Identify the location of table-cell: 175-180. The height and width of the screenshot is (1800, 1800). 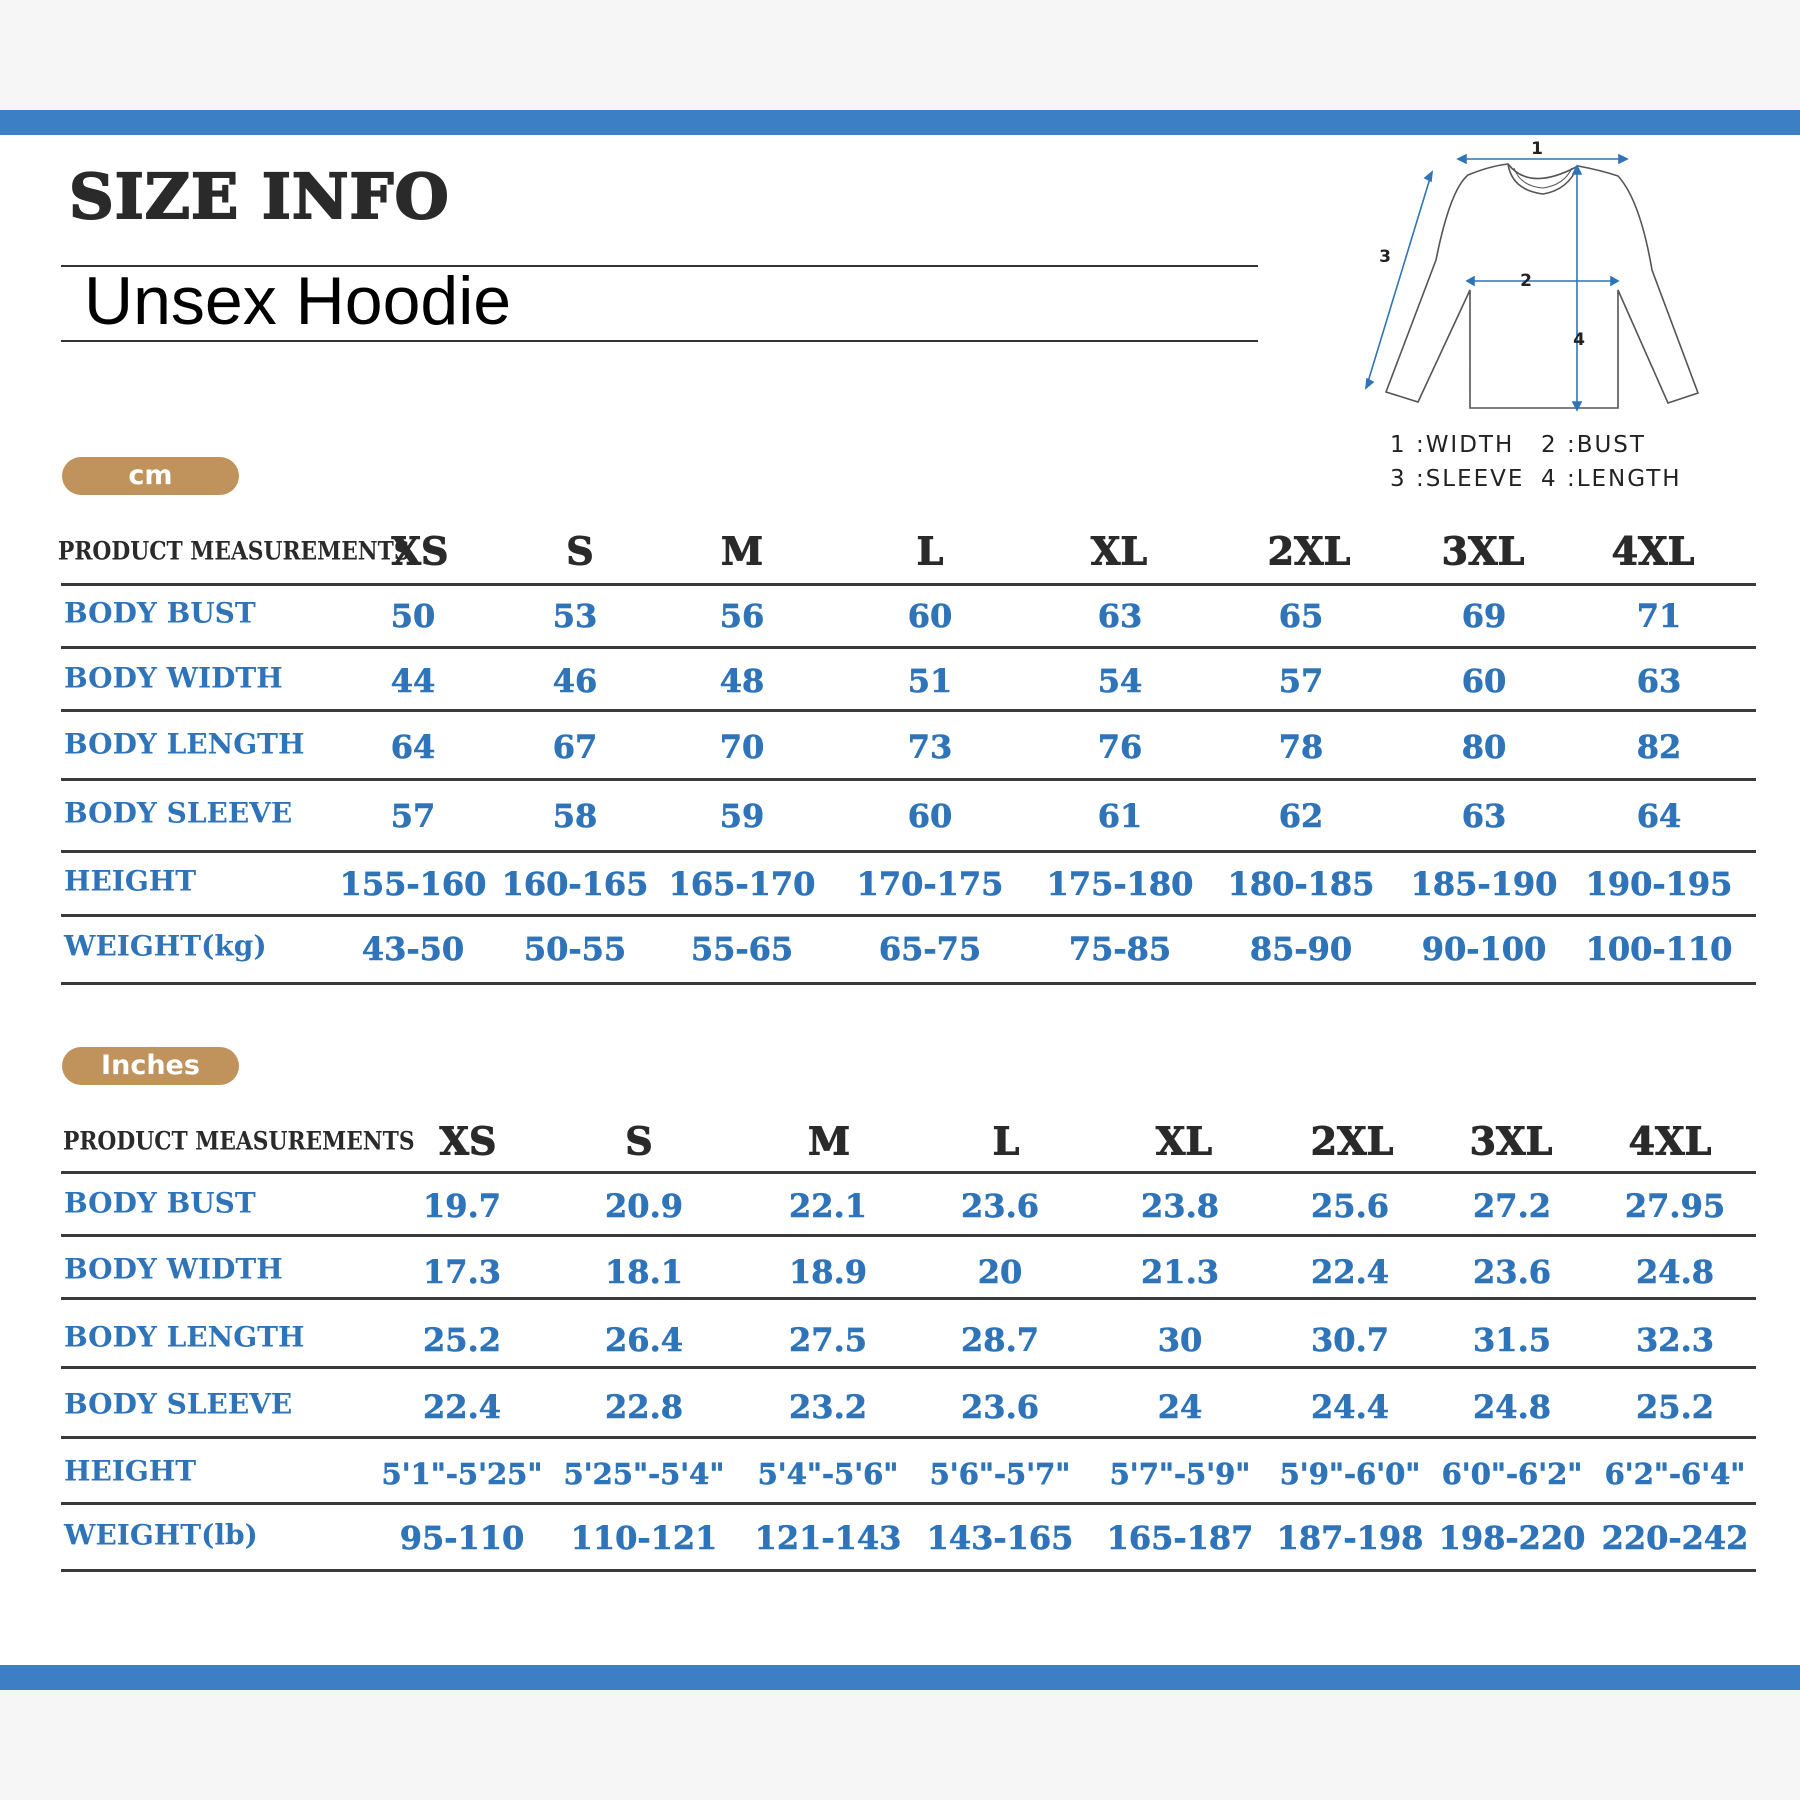
(1120, 884).